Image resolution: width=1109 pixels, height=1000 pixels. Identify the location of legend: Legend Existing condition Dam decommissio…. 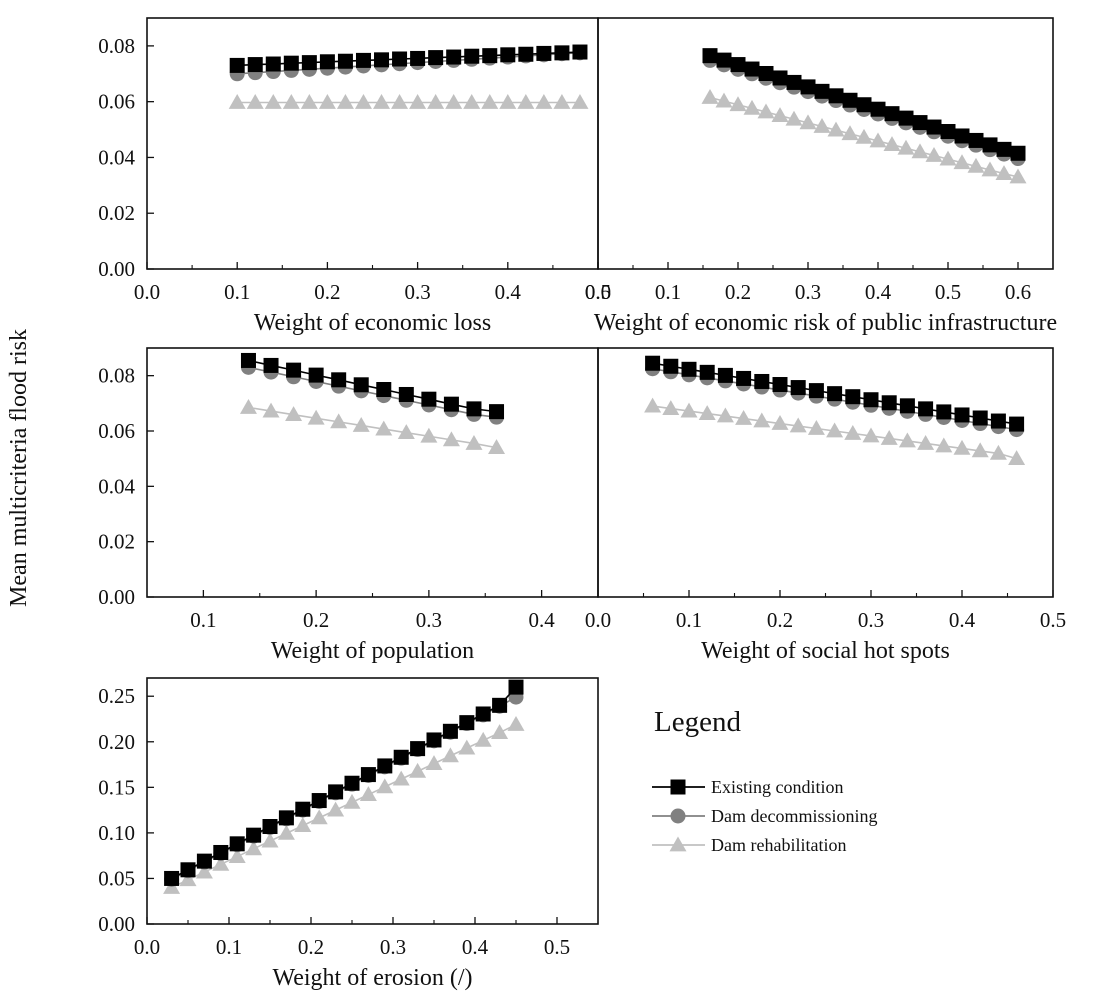
(764, 780).